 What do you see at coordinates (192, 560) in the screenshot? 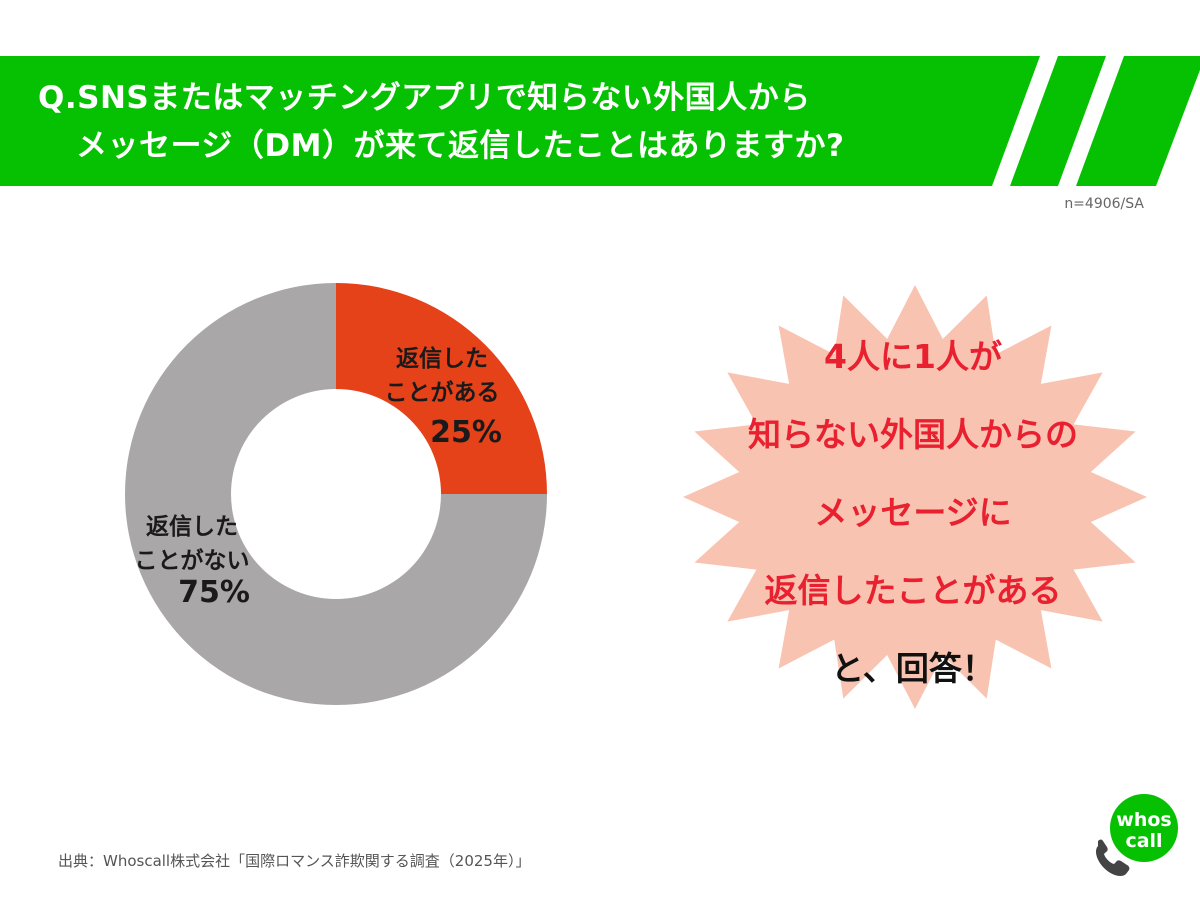
I see `slice-label-2-line-2: ことがない` at bounding box center [192, 560].